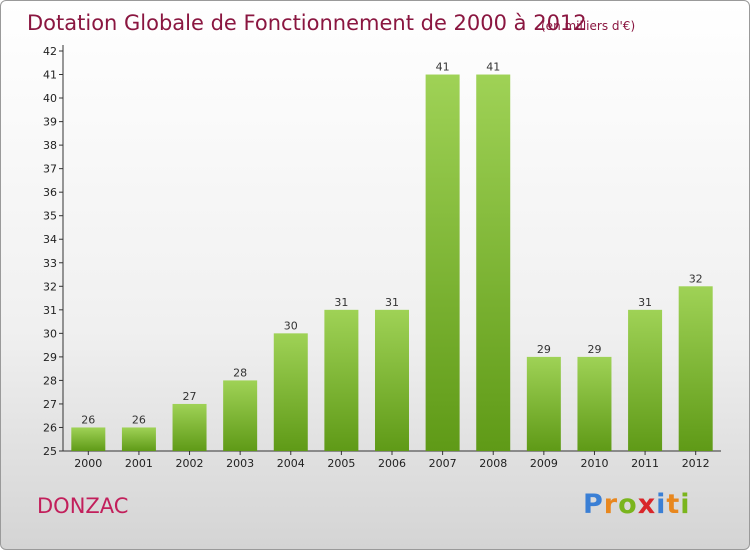  What do you see at coordinates (139, 463) in the screenshot?
I see `x-tick-label: 2001` at bounding box center [139, 463].